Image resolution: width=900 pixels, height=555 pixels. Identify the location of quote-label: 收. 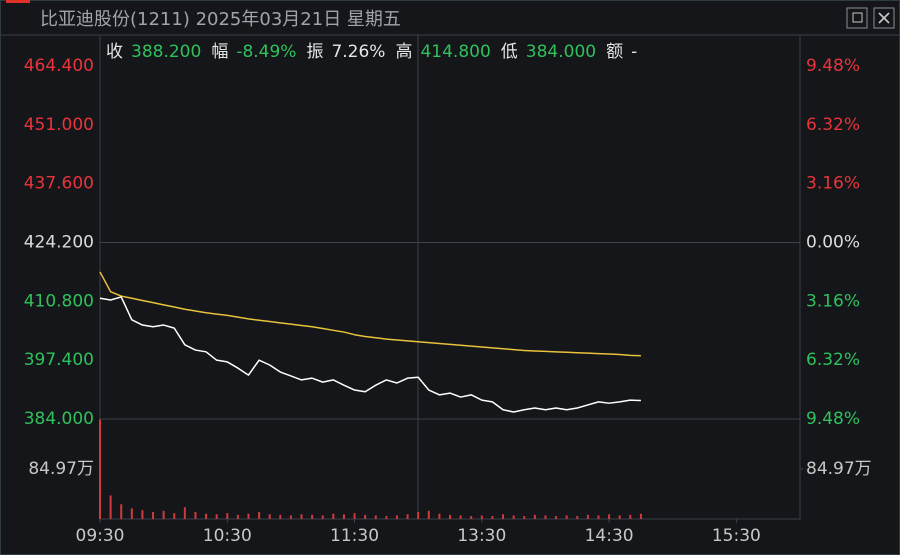
(114, 52).